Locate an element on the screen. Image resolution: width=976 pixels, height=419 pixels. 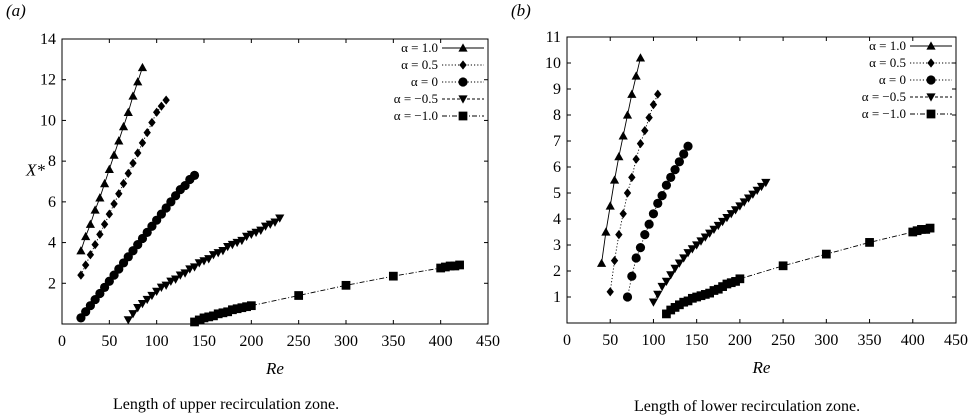
panel-a-caption: Length of upper recirculation zone. is located at coordinates (226, 404).